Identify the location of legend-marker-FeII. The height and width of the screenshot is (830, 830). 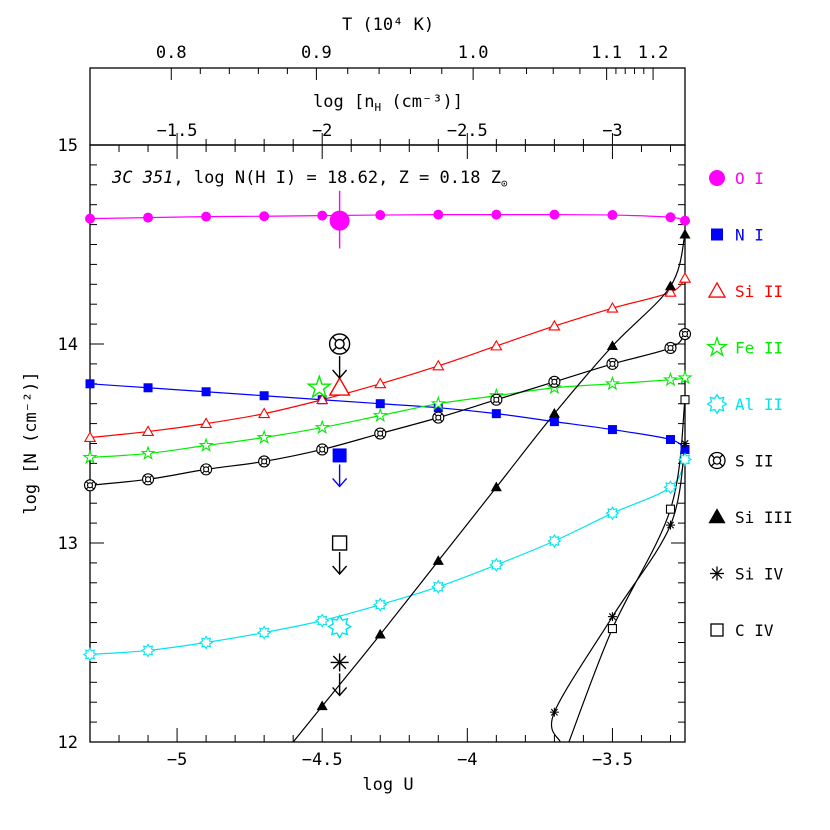
(717, 346).